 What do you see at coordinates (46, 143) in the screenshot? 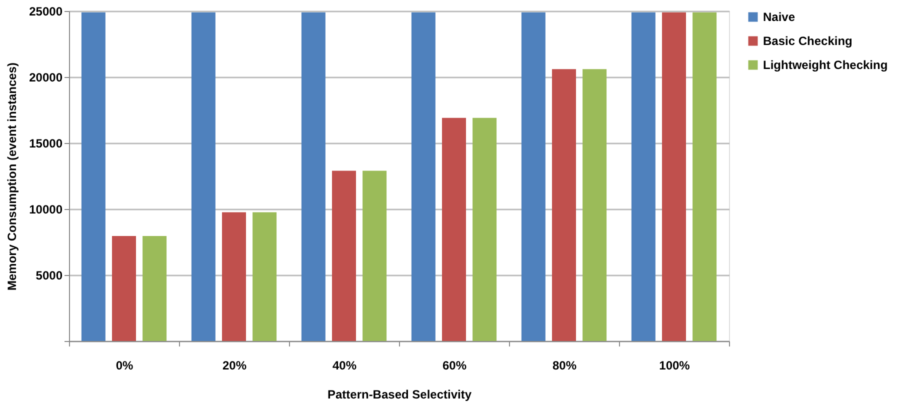
I see `y-tick-label: 15000` at bounding box center [46, 143].